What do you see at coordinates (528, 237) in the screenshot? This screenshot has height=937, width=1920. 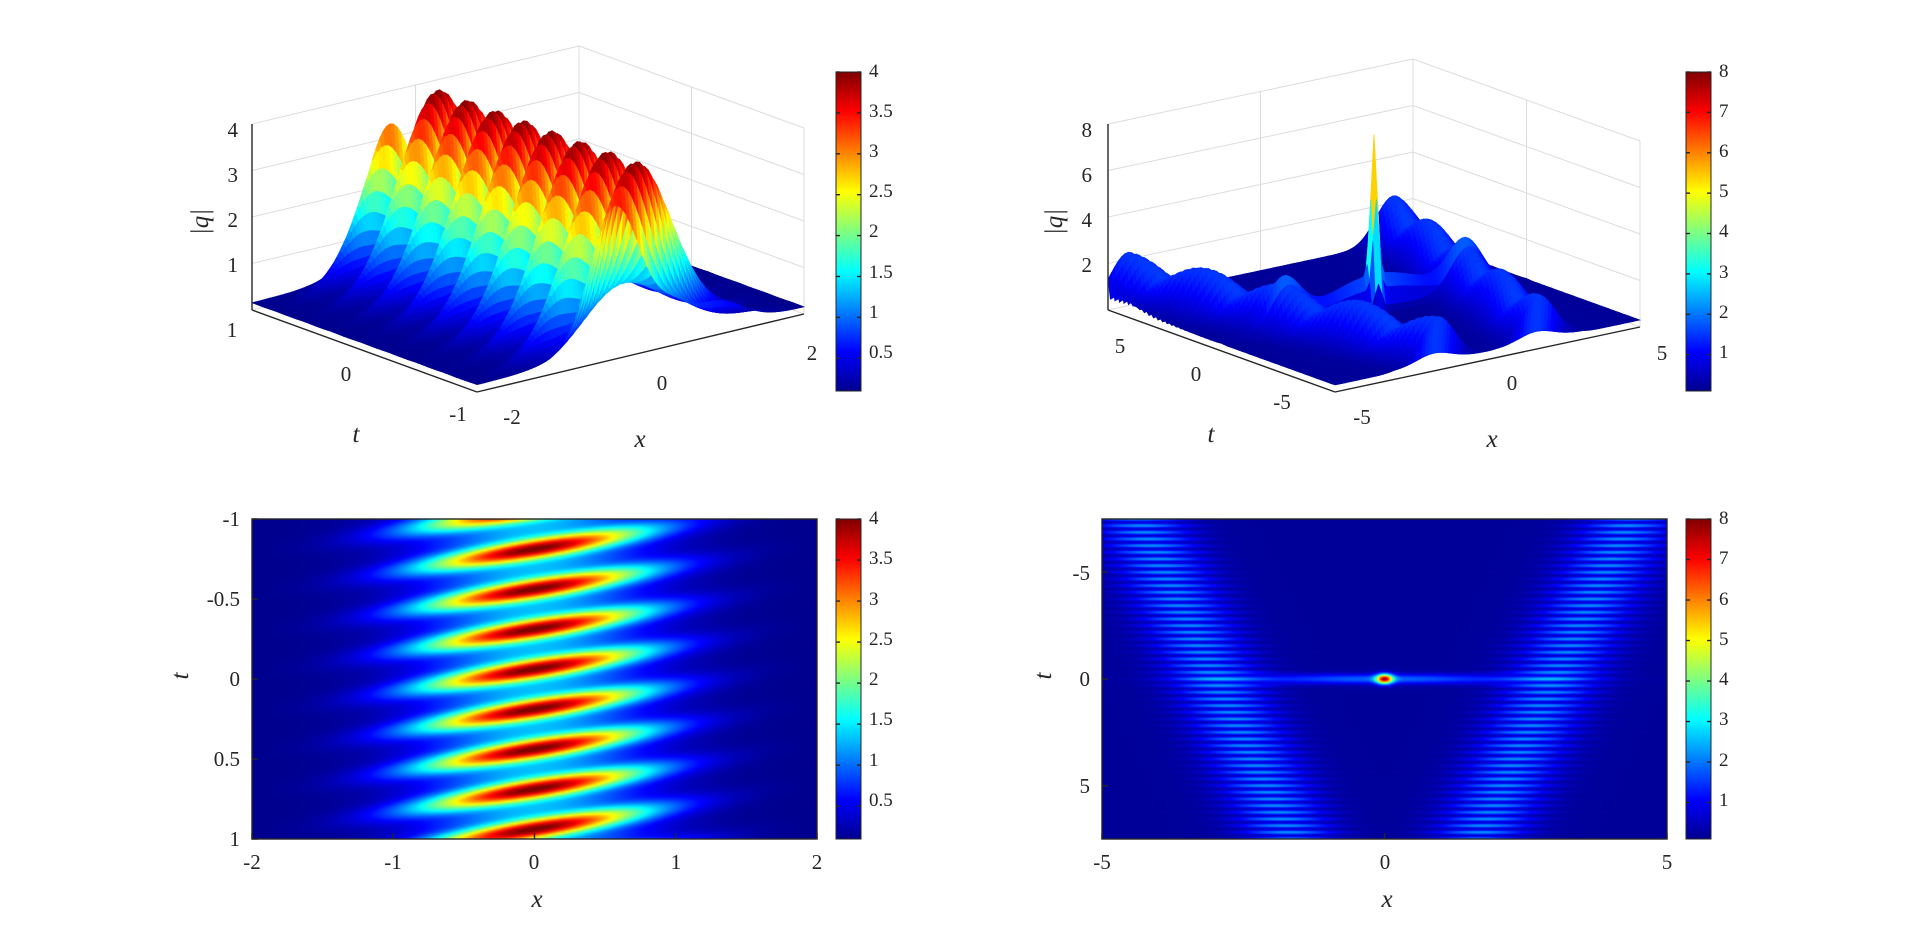 I see `surface-top-left` at bounding box center [528, 237].